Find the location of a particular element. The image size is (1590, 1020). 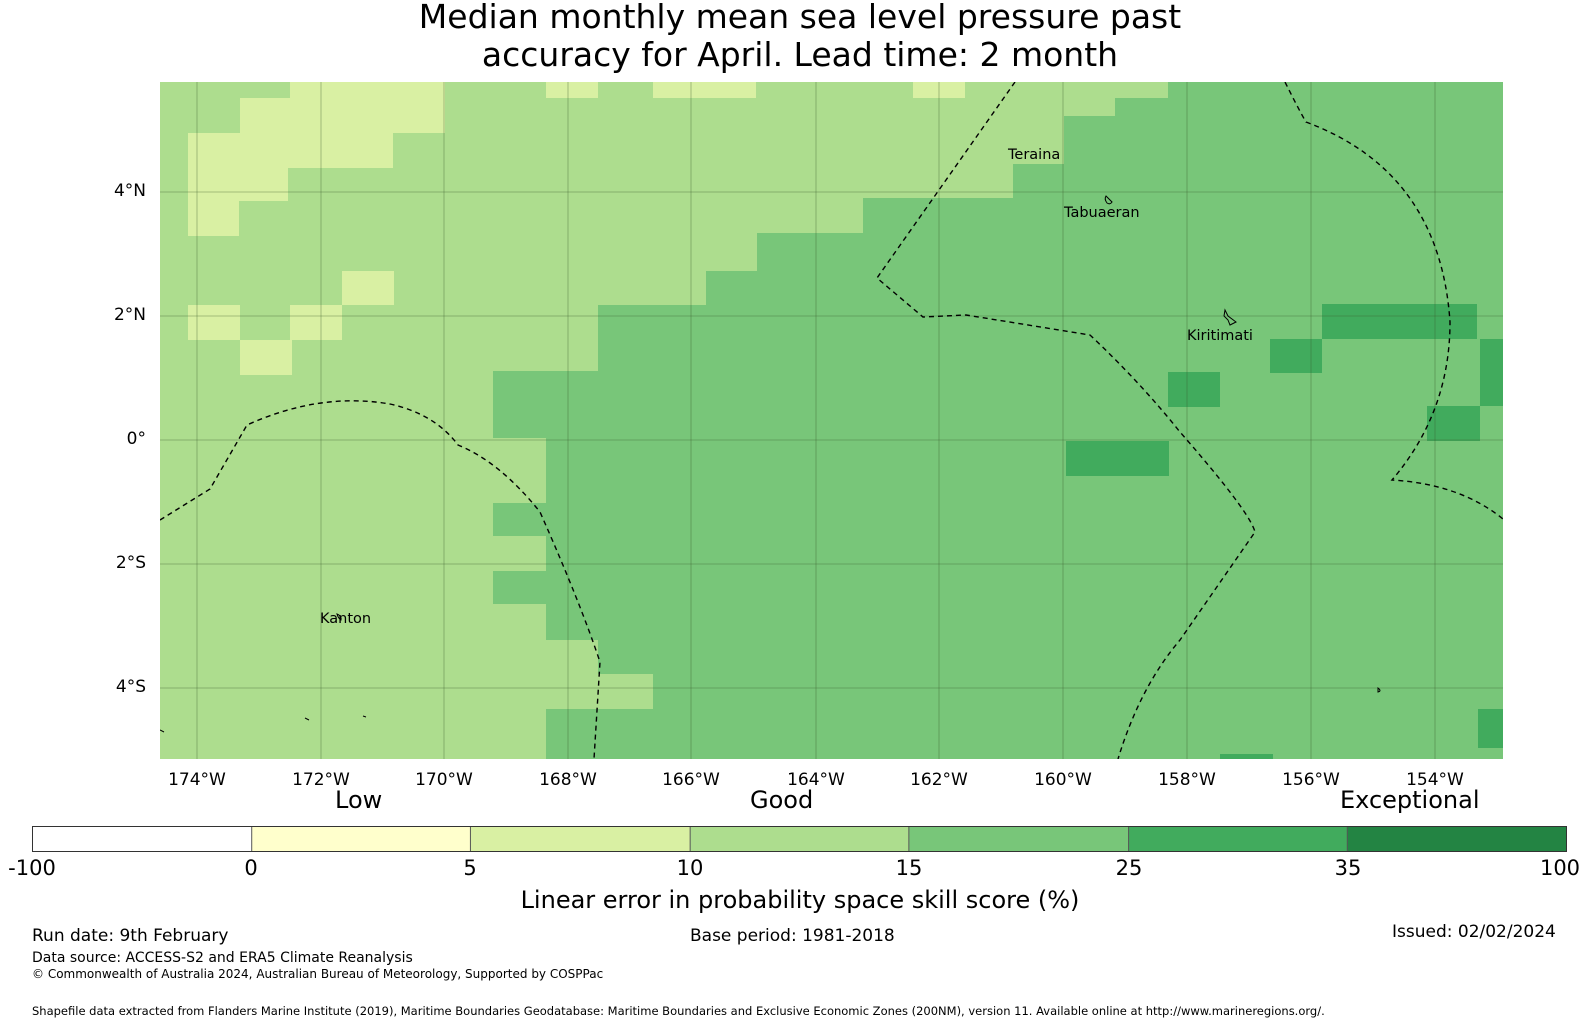

lon-label-156w: 156°W is located at coordinates (1311, 780).